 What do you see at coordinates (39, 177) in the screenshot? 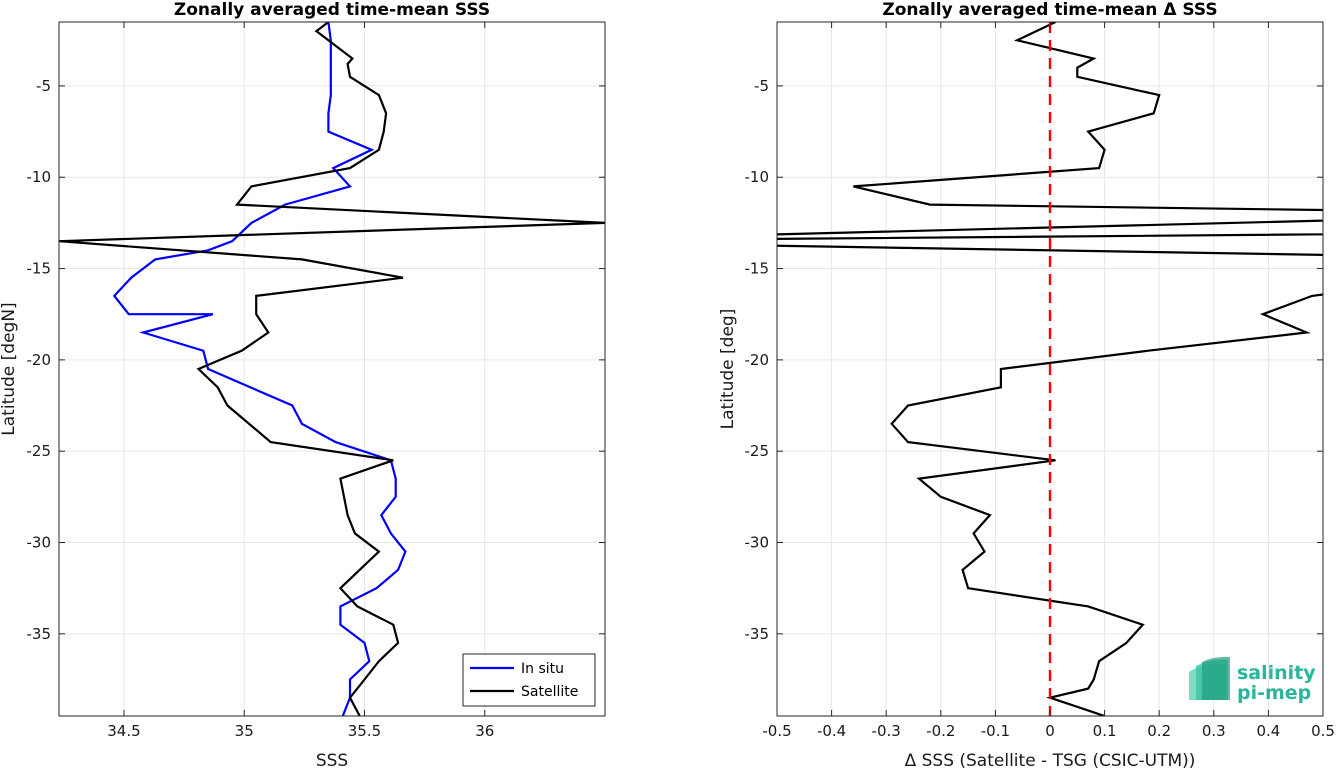
I see `left-y-tick-label: -10` at bounding box center [39, 177].